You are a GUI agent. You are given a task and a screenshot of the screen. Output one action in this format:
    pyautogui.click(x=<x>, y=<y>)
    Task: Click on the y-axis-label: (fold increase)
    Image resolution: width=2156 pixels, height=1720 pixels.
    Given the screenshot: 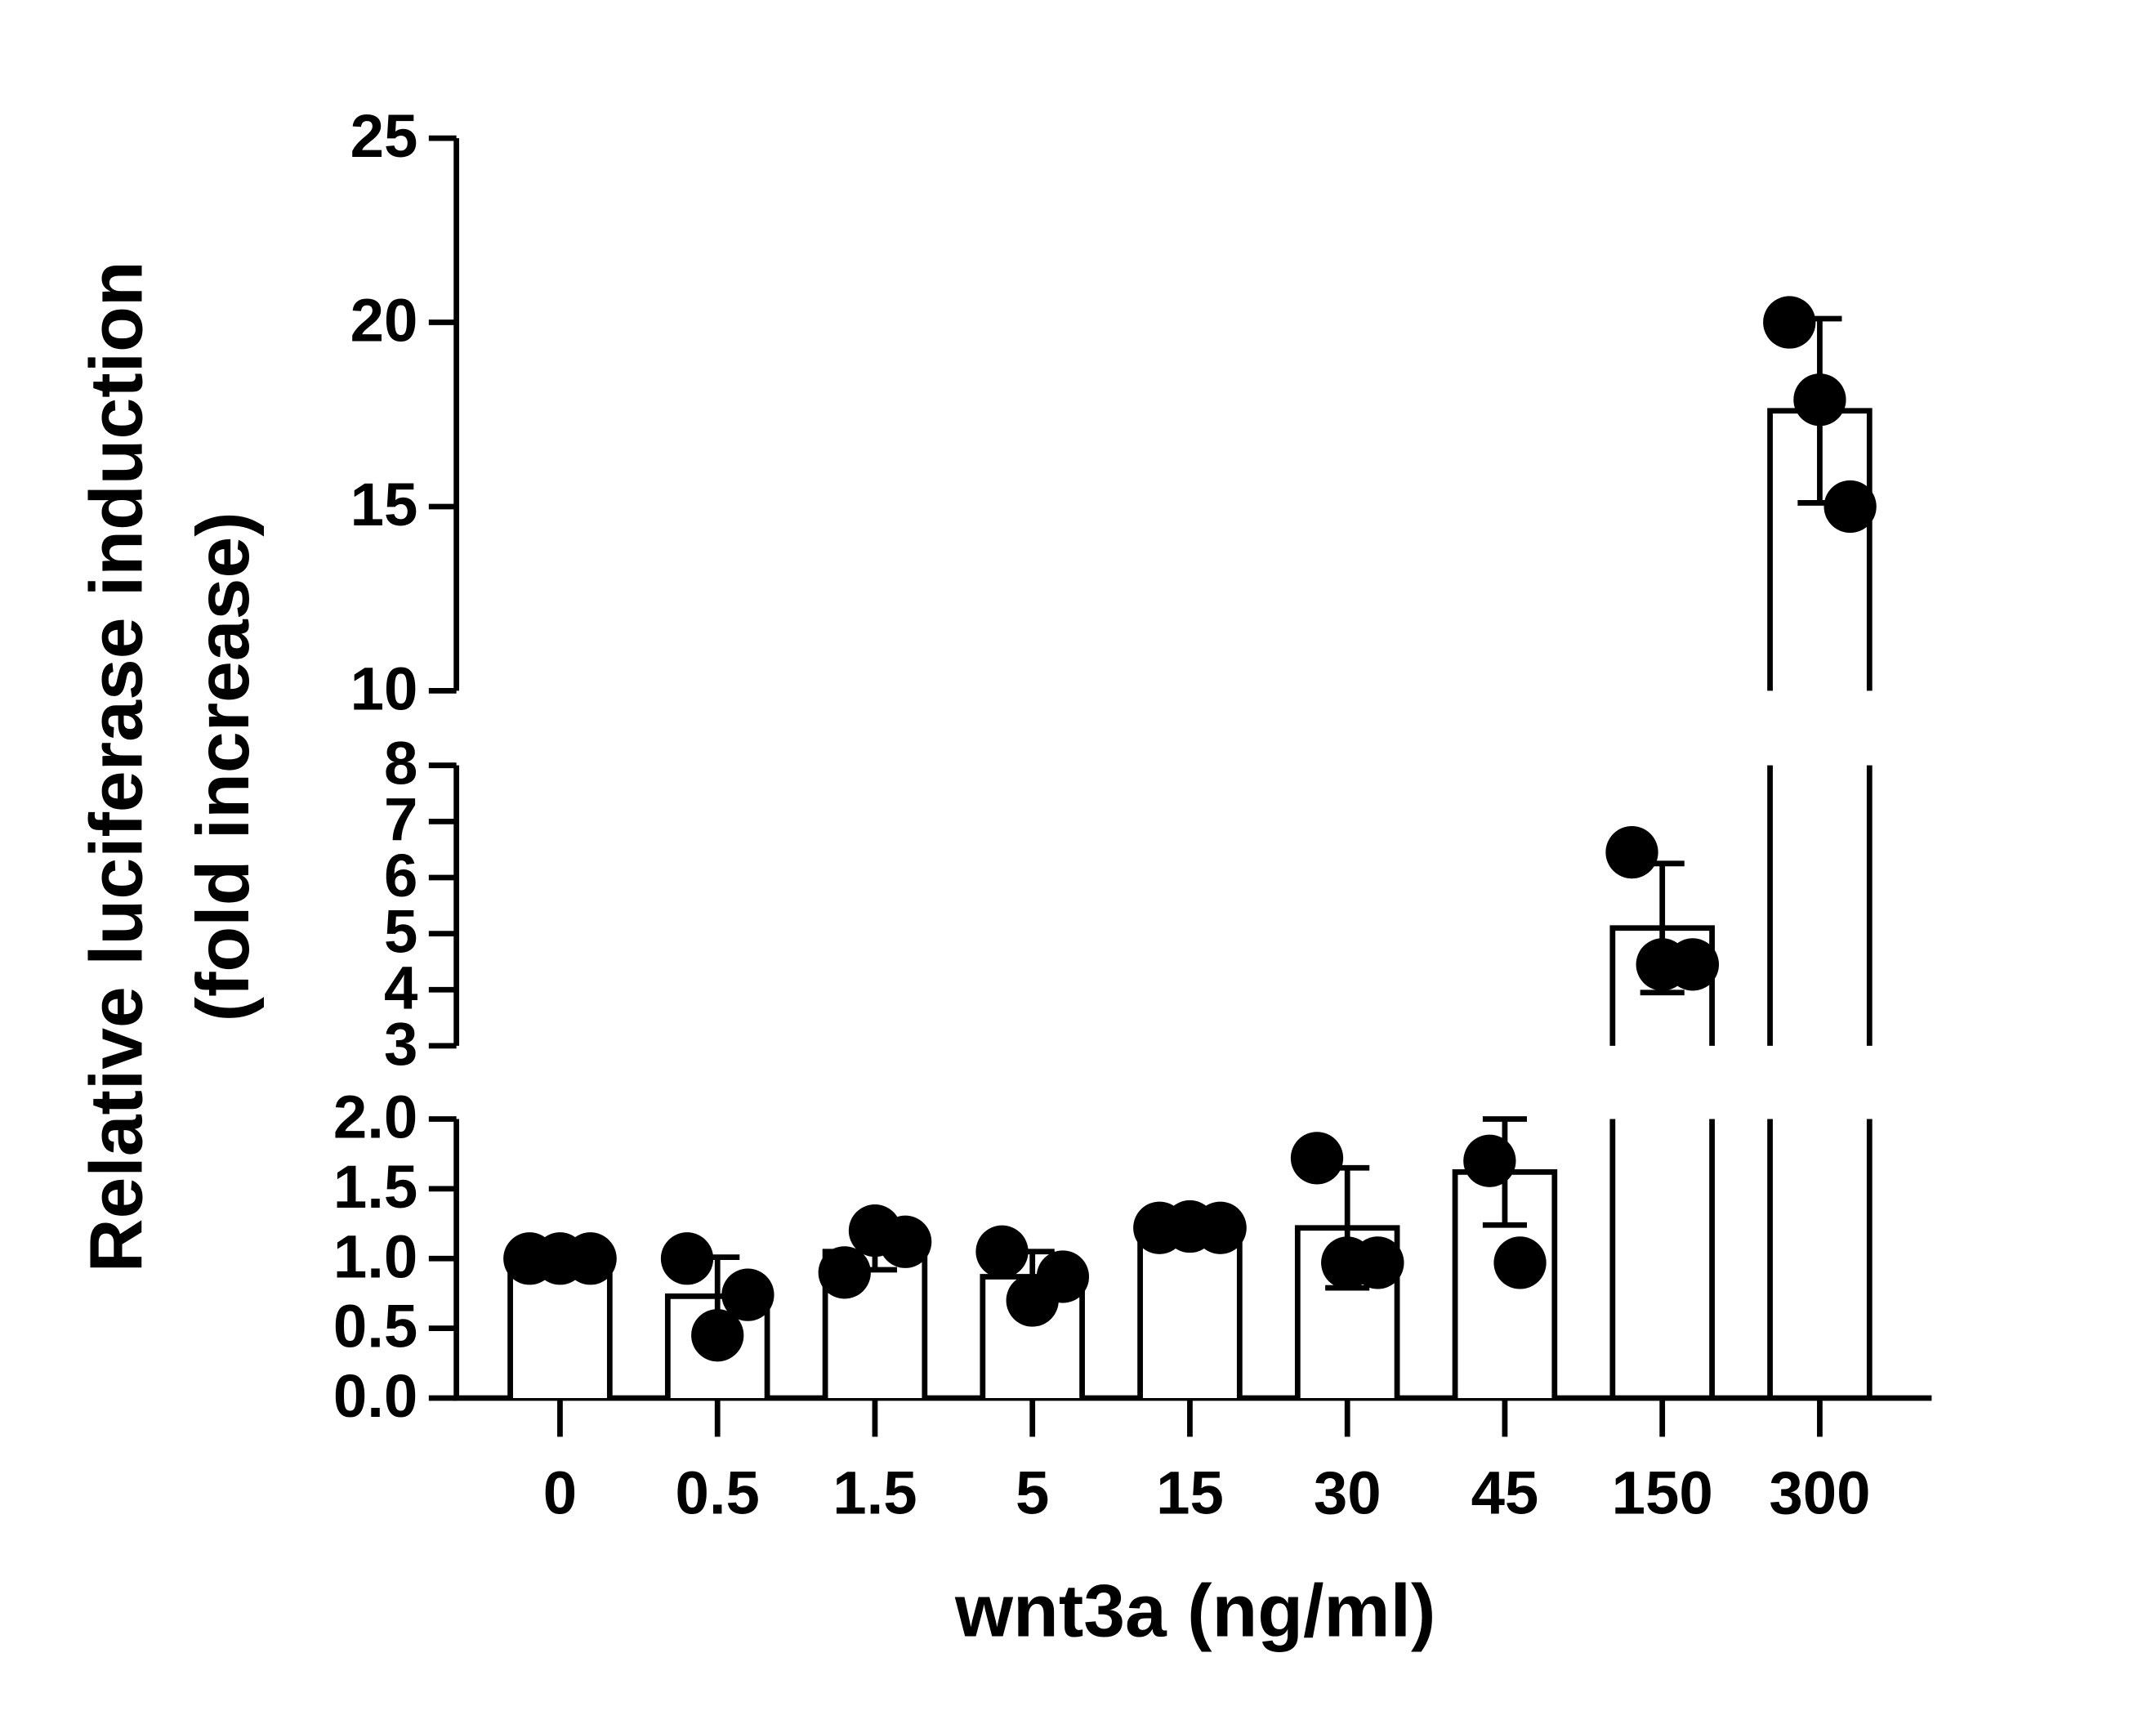 What is the action you would take?
    pyautogui.click(x=223, y=766)
    